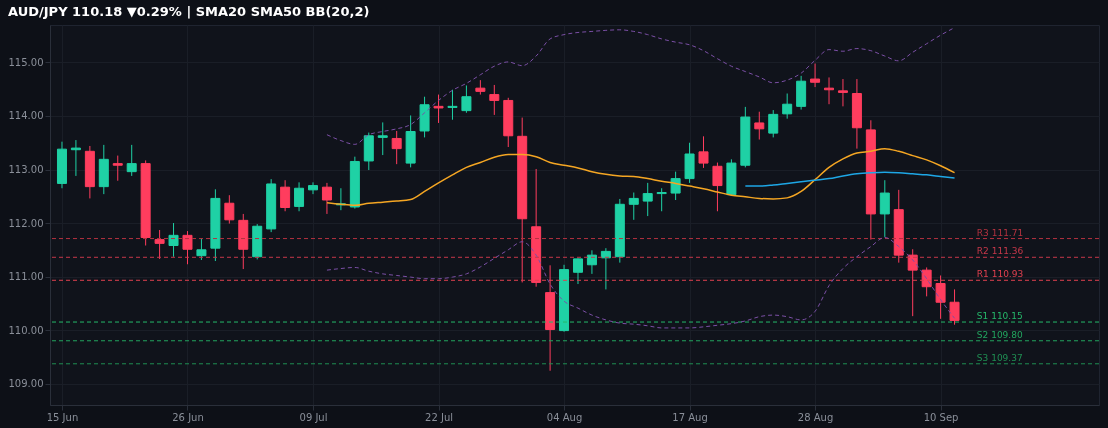 The width and height of the screenshot is (1108, 428). Describe the element at coordinates (1000, 232) in the screenshot. I see `ref-line-label: R3 111.71` at that location.